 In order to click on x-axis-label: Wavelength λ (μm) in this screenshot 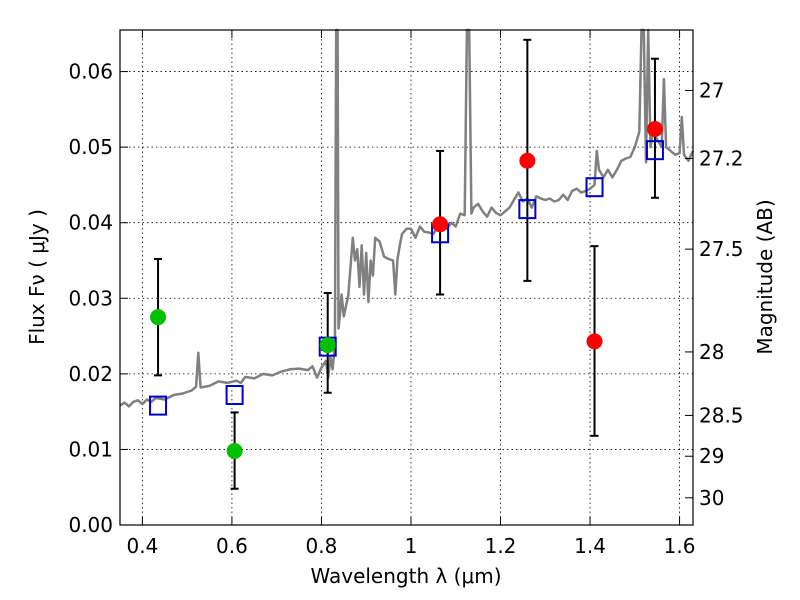, I will do `click(405, 576)`.